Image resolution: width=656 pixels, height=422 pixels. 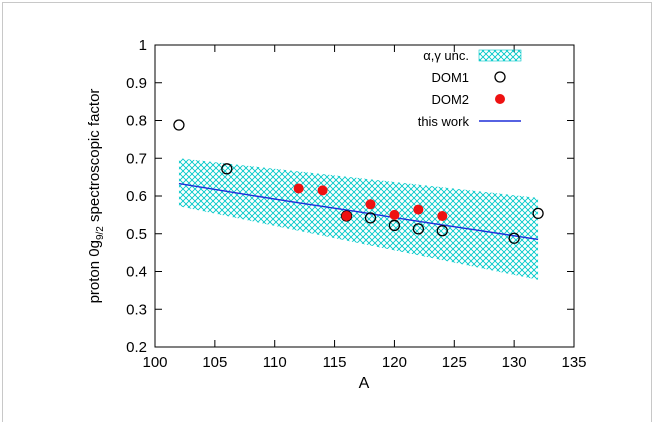 I want to click on series-line, so click(x=358, y=211).